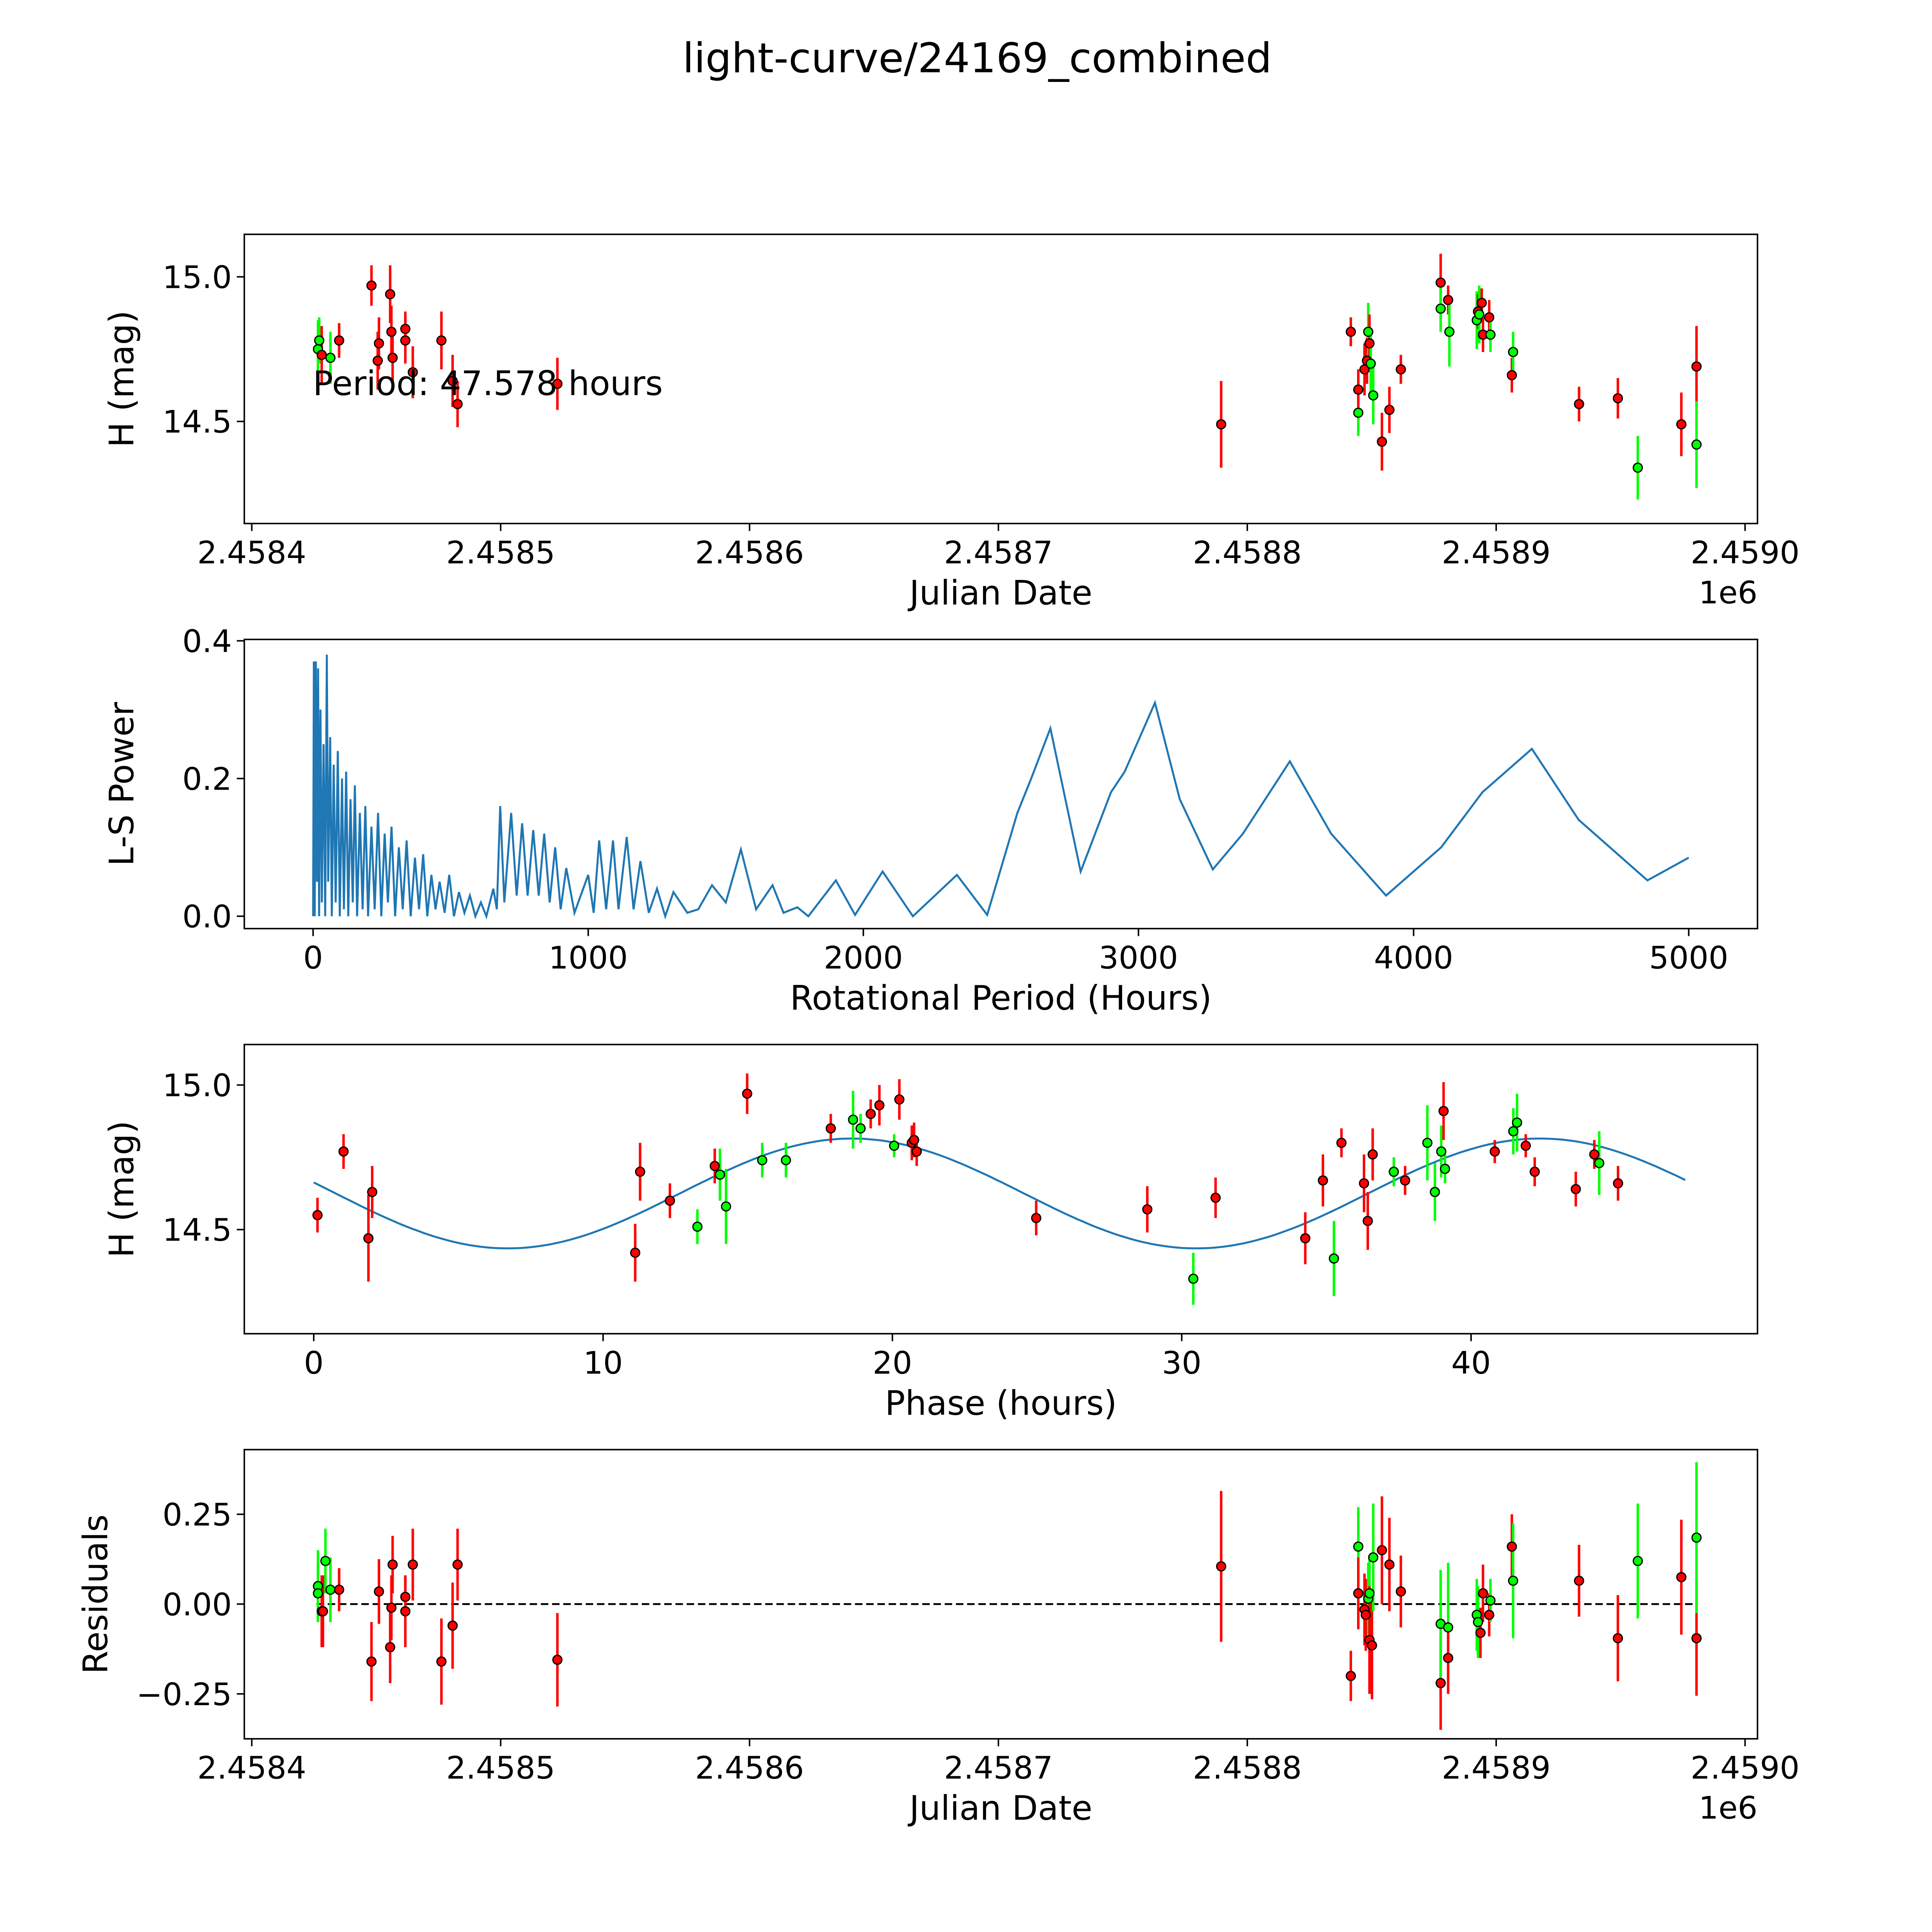 The image size is (1932, 1932). I want to click on y-axis-label: L-S Power, so click(121, 784).